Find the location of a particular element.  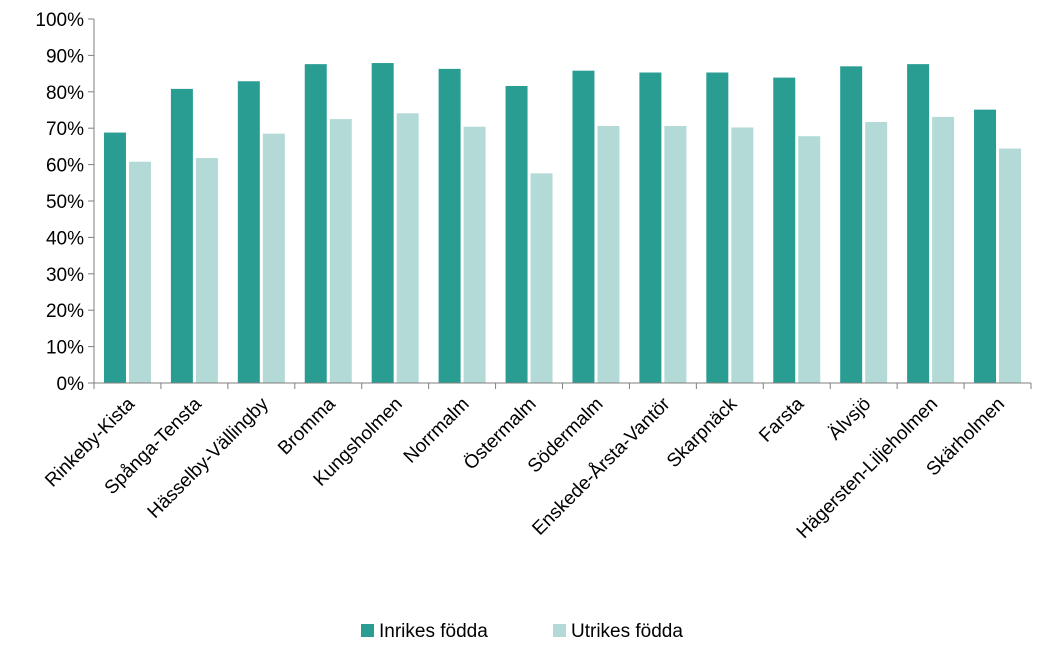

y-tick-label: 80% is located at coordinates (65, 93).